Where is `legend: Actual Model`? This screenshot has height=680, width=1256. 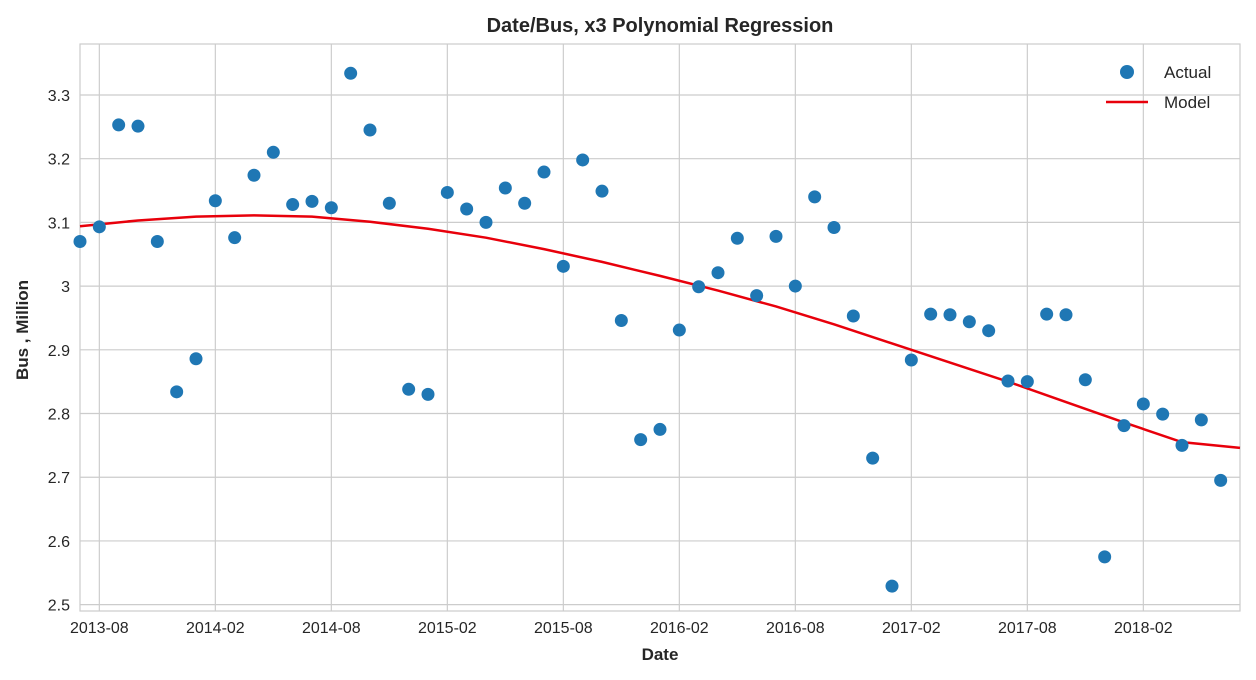
legend: Actual Model is located at coordinates (1158, 87).